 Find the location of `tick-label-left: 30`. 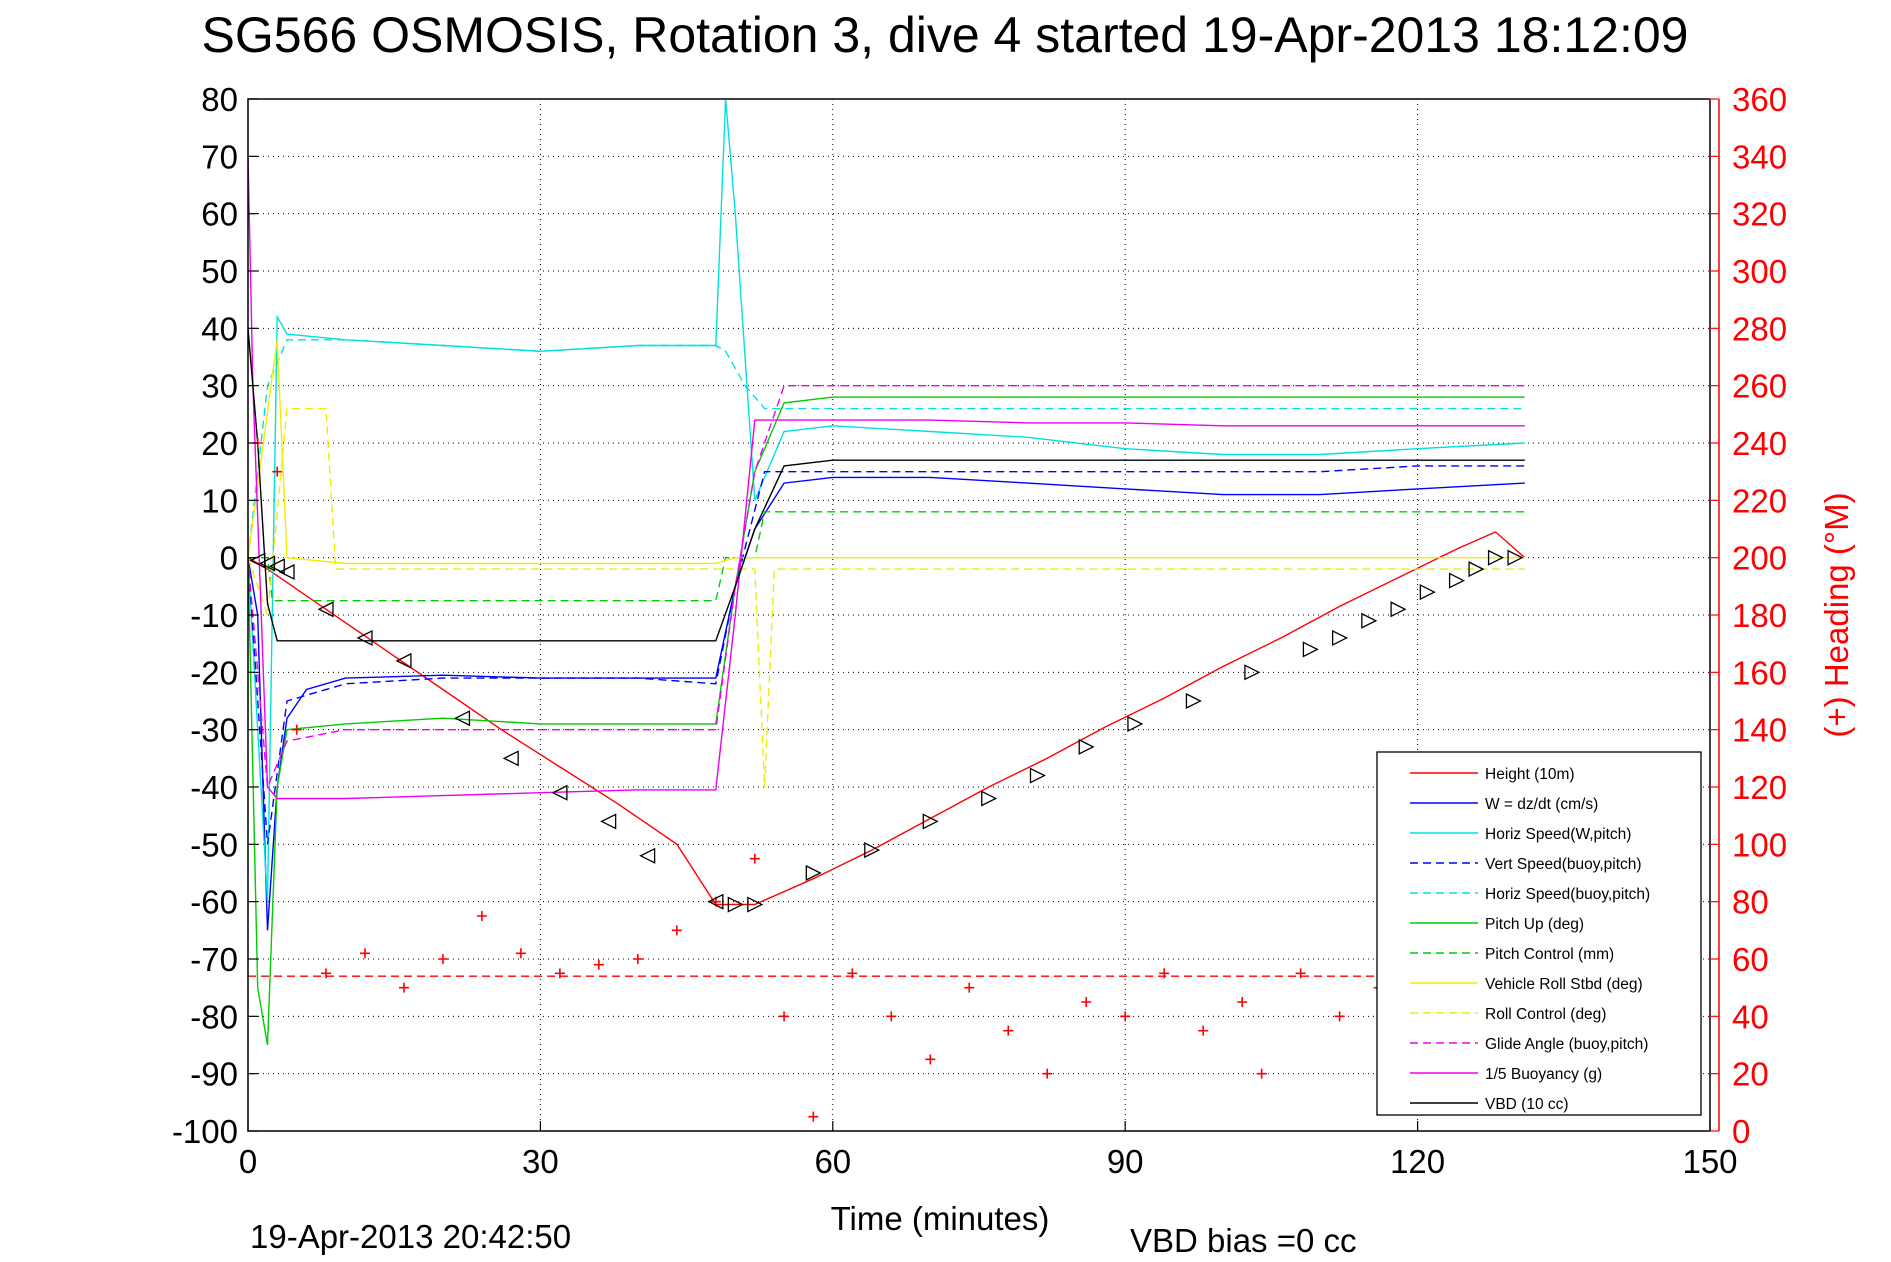

tick-label-left: 30 is located at coordinates (219, 386).